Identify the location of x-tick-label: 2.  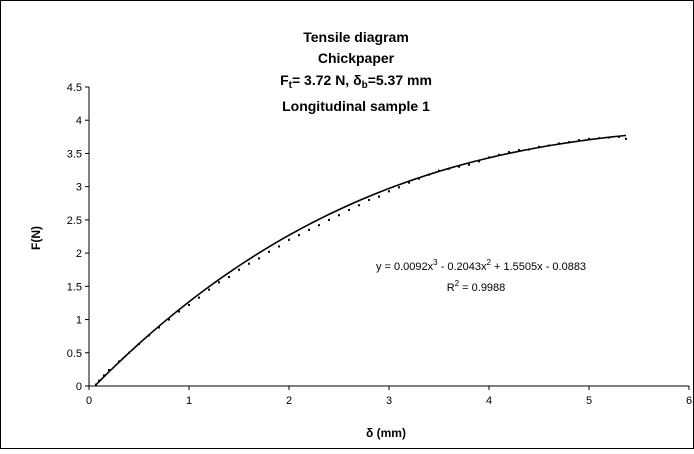
(289, 401).